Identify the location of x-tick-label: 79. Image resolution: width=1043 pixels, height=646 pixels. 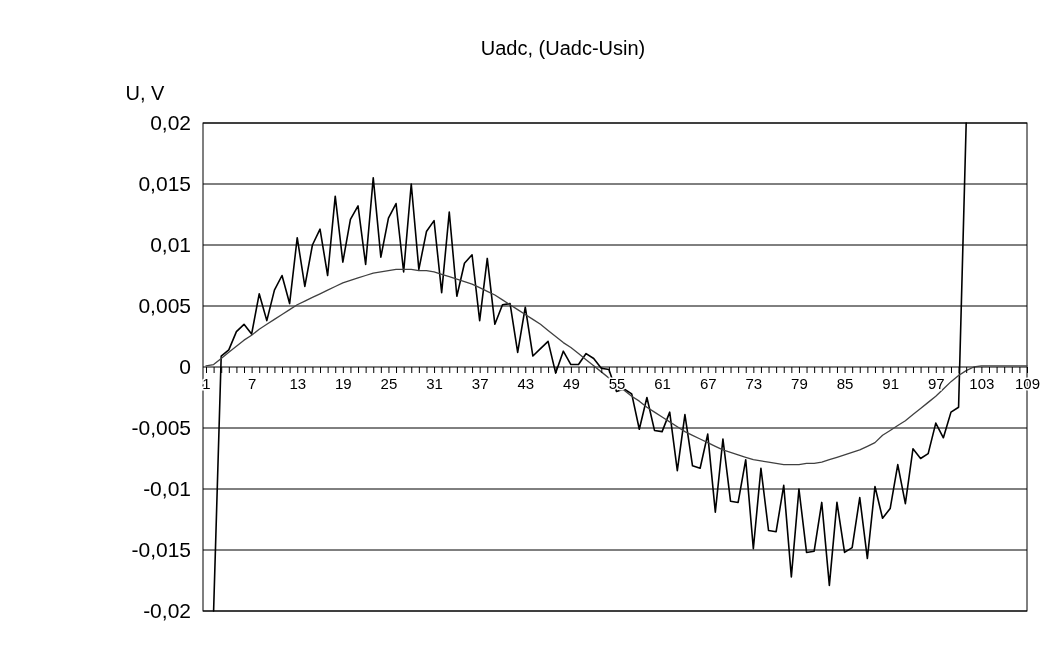
(799, 383).